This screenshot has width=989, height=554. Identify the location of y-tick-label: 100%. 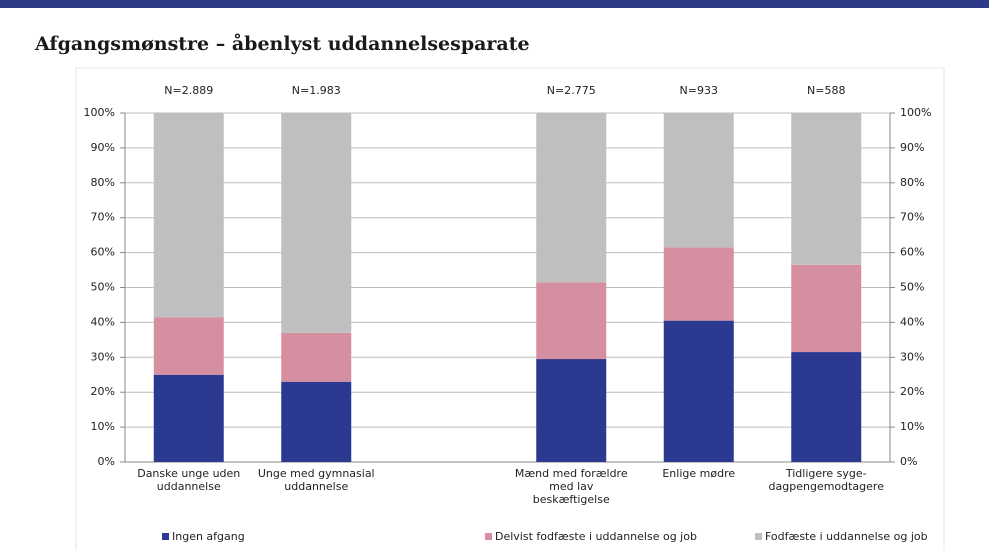
(99, 112).